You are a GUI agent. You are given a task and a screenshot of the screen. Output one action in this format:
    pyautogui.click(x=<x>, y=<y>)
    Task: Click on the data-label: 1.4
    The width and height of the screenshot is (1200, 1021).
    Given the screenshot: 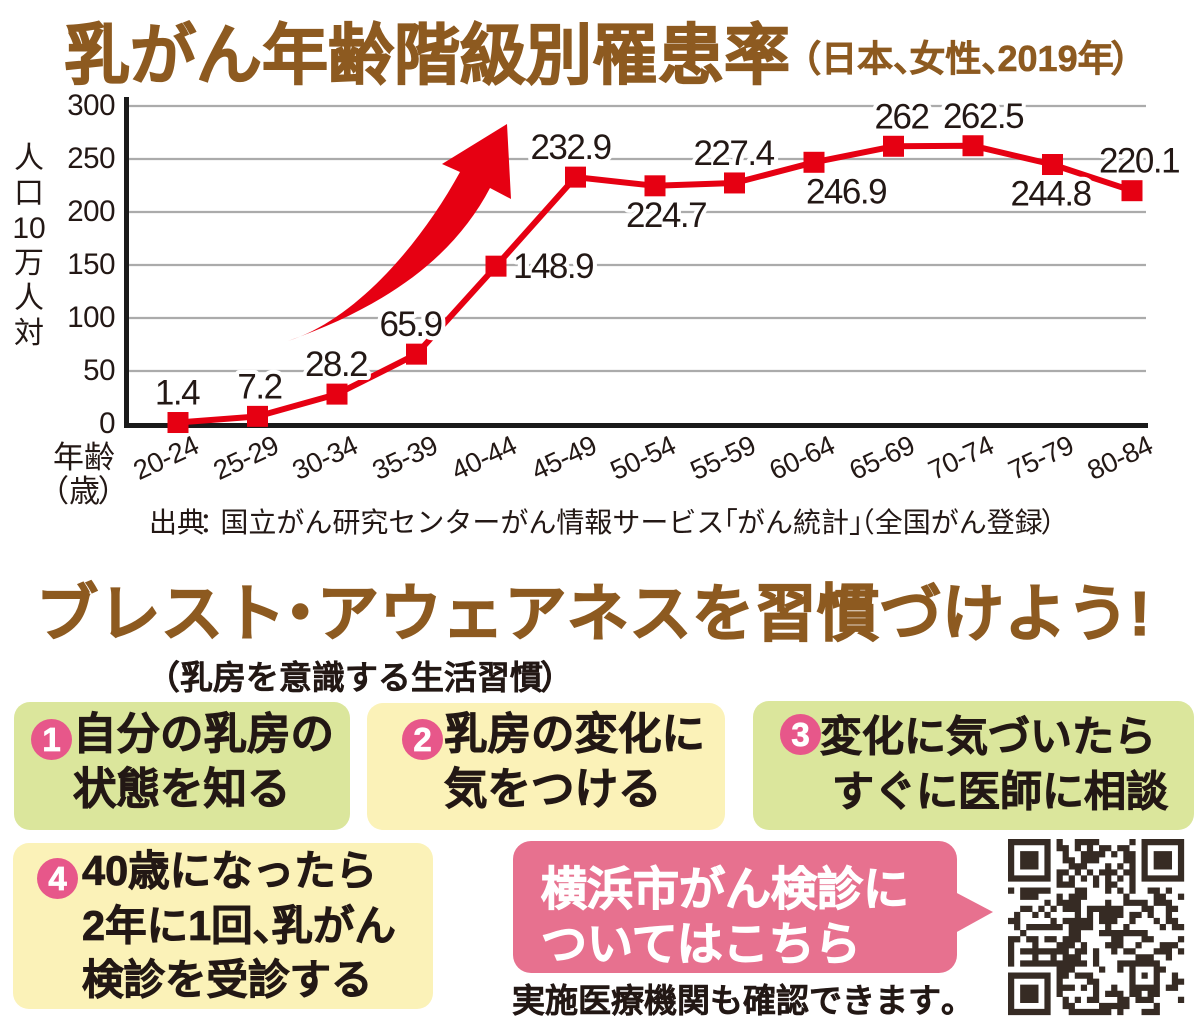 What is the action you would take?
    pyautogui.click(x=177, y=393)
    